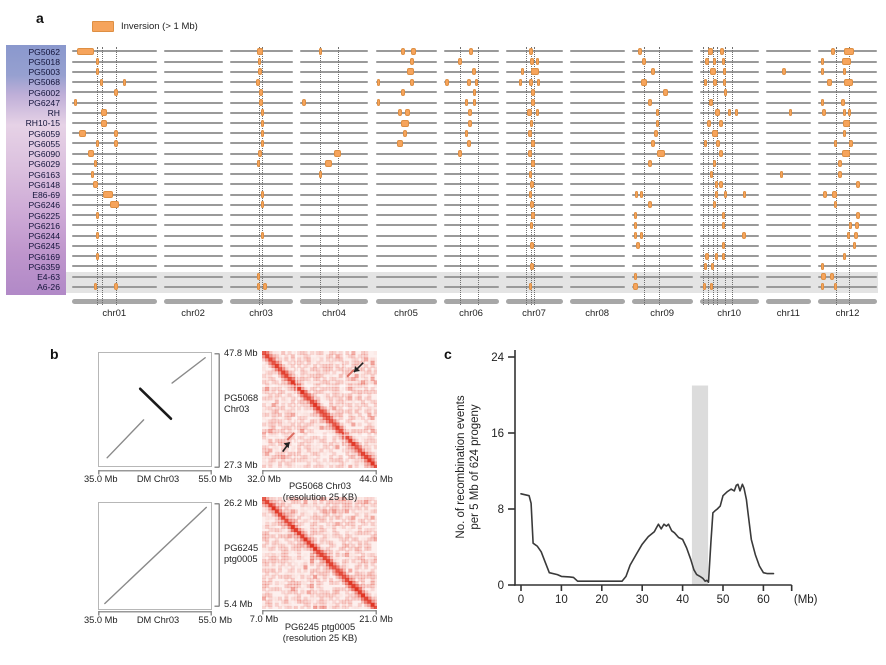  Describe the element at coordinates (44, 164) in the screenshot. I see `sample-label-pg6029: PG6029` at that location.